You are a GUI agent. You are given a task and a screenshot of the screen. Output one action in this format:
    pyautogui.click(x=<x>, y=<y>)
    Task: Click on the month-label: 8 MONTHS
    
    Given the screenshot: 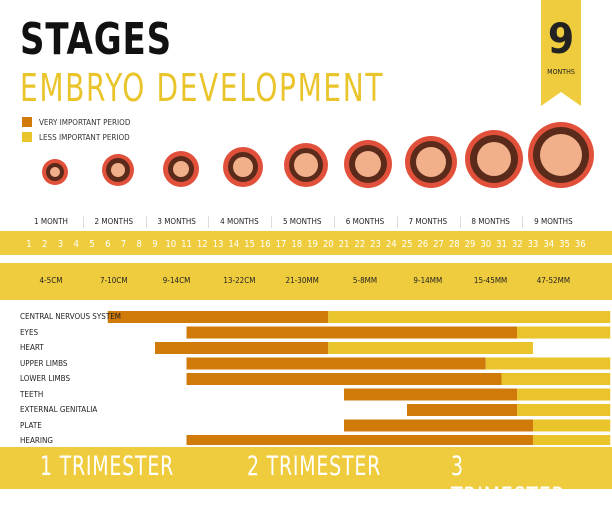 What is the action you would take?
    pyautogui.click(x=490, y=221)
    